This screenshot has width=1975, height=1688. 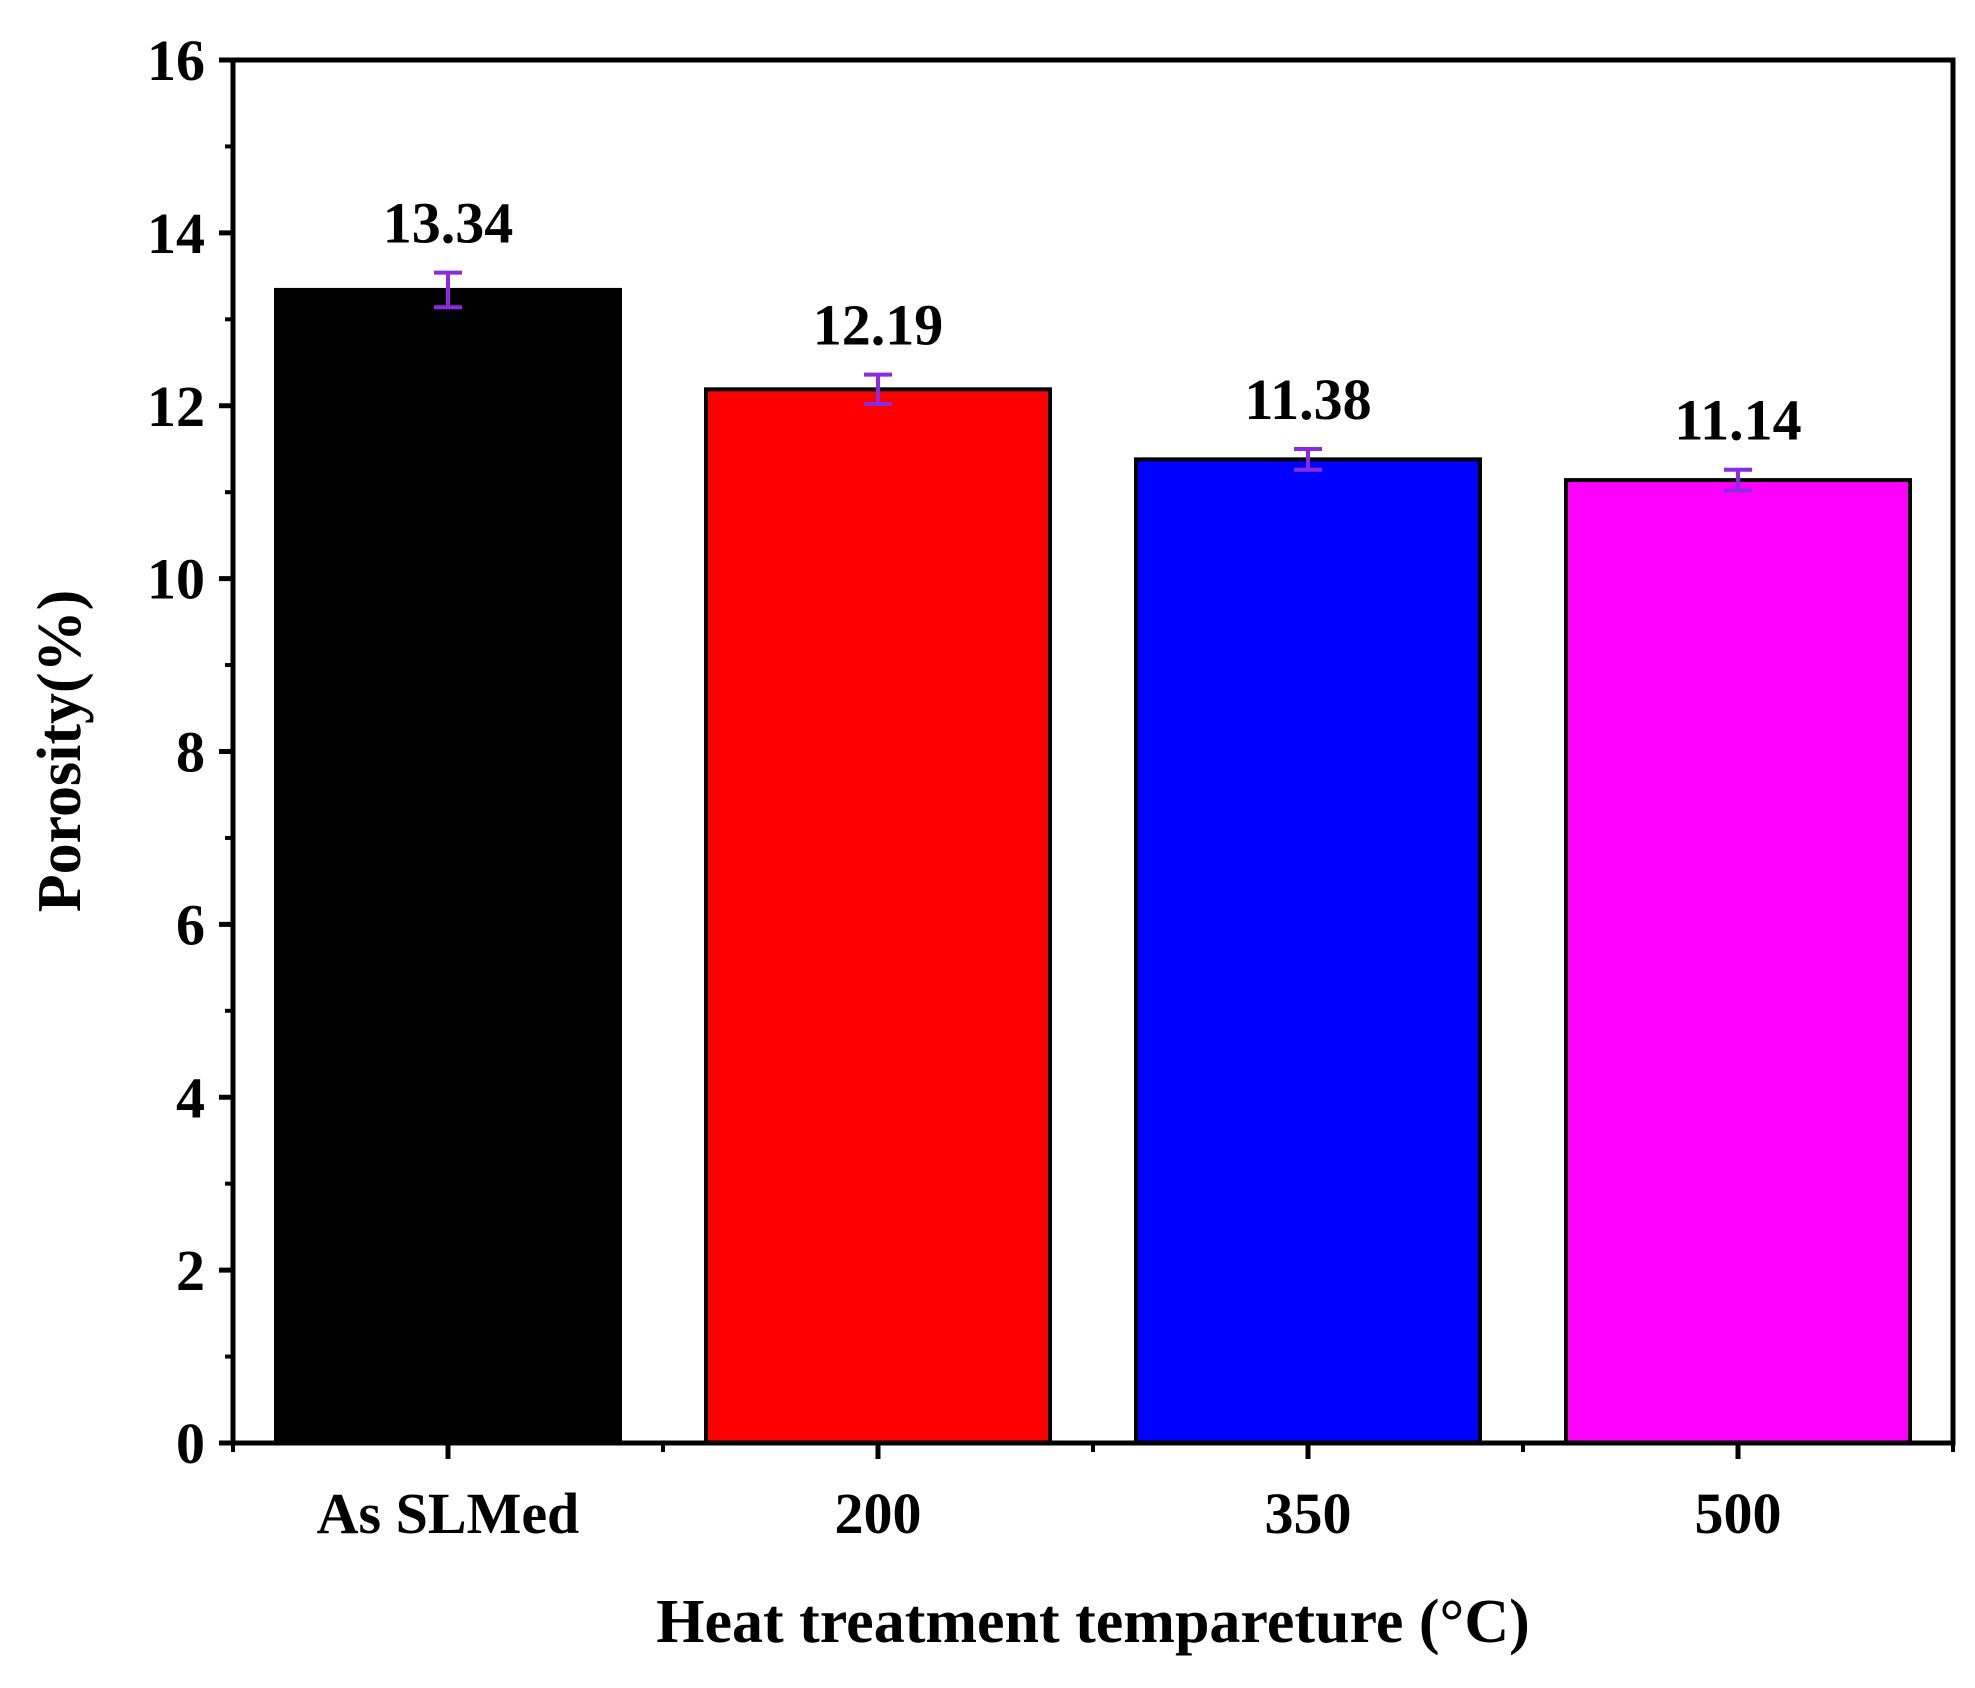 What do you see at coordinates (190, 1270) in the screenshot?
I see `y-tick-label-1: 2` at bounding box center [190, 1270].